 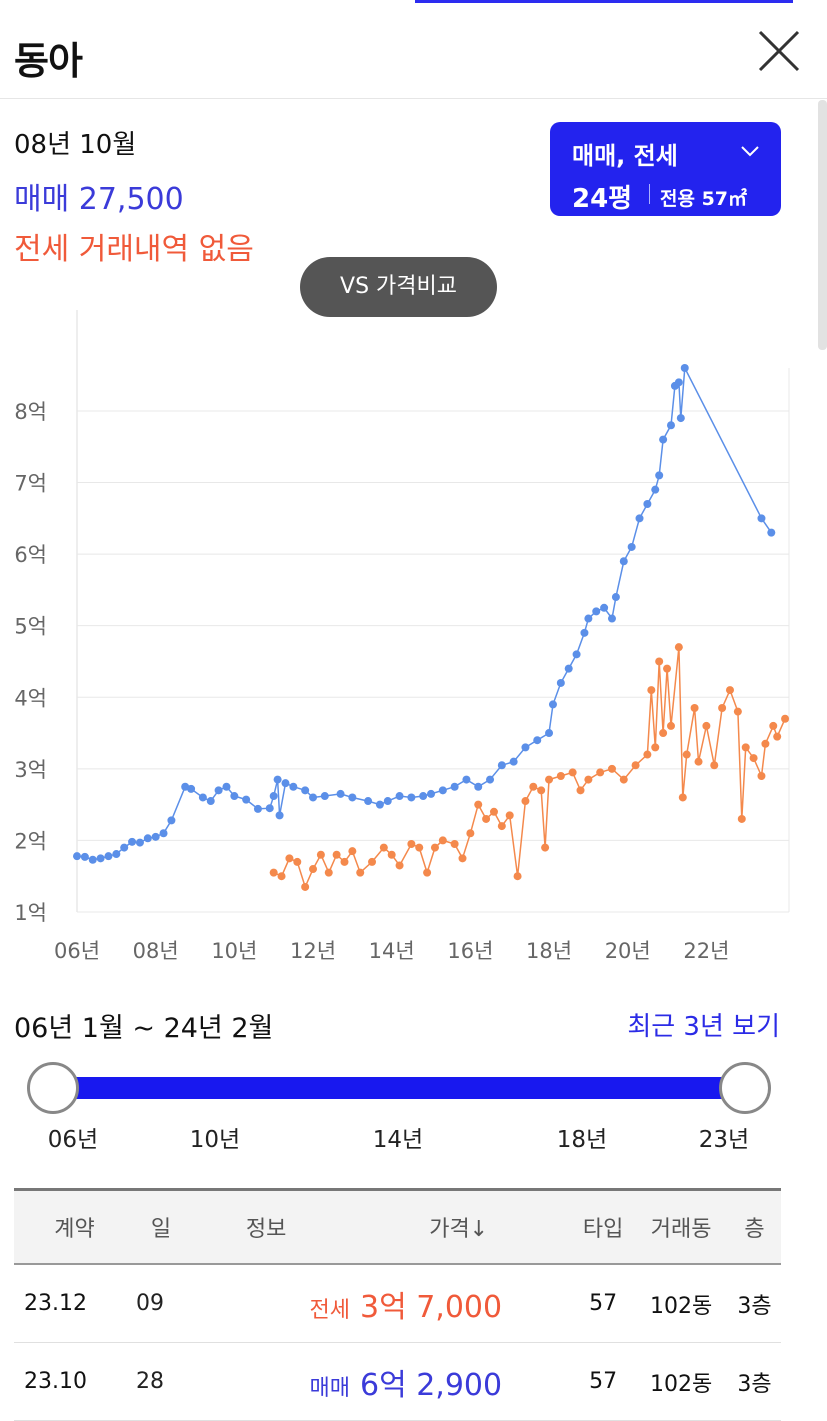 What do you see at coordinates (754, 1381) in the screenshot?
I see `trade-floor: 3층` at bounding box center [754, 1381].